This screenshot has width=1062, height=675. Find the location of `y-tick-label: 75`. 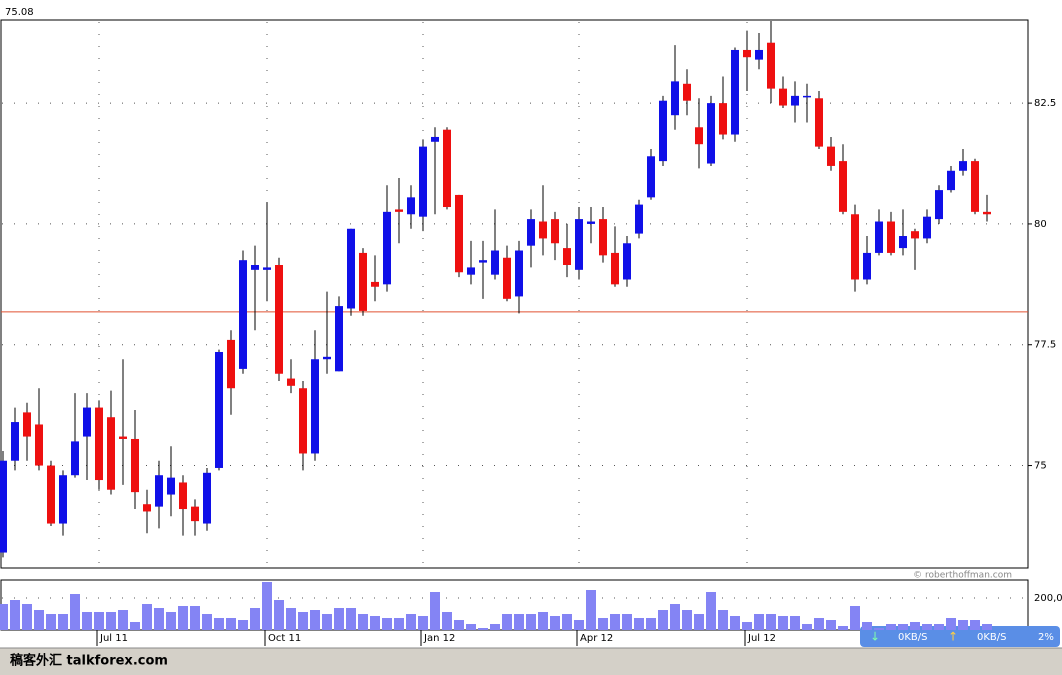

y-tick-label: 75 is located at coordinates (1040, 466).